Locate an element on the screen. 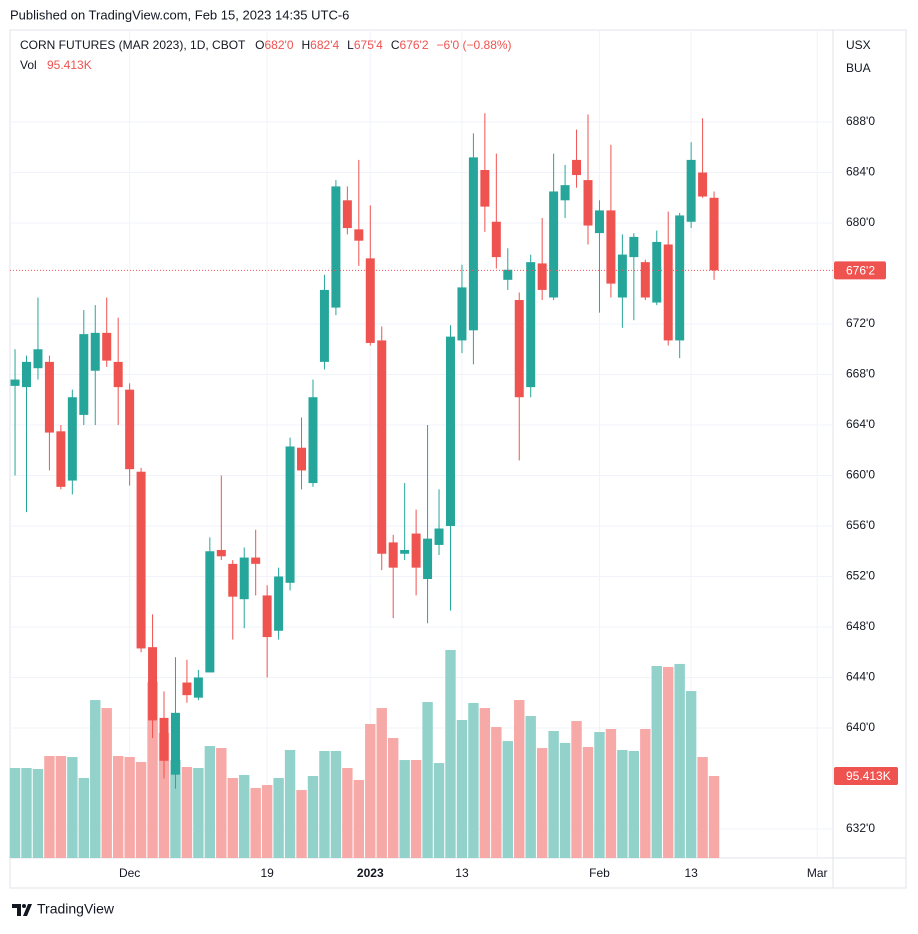 Image resolution: width=918 pixels, height=934 pixels. y-tick-label: 652'0 is located at coordinates (860, 576).